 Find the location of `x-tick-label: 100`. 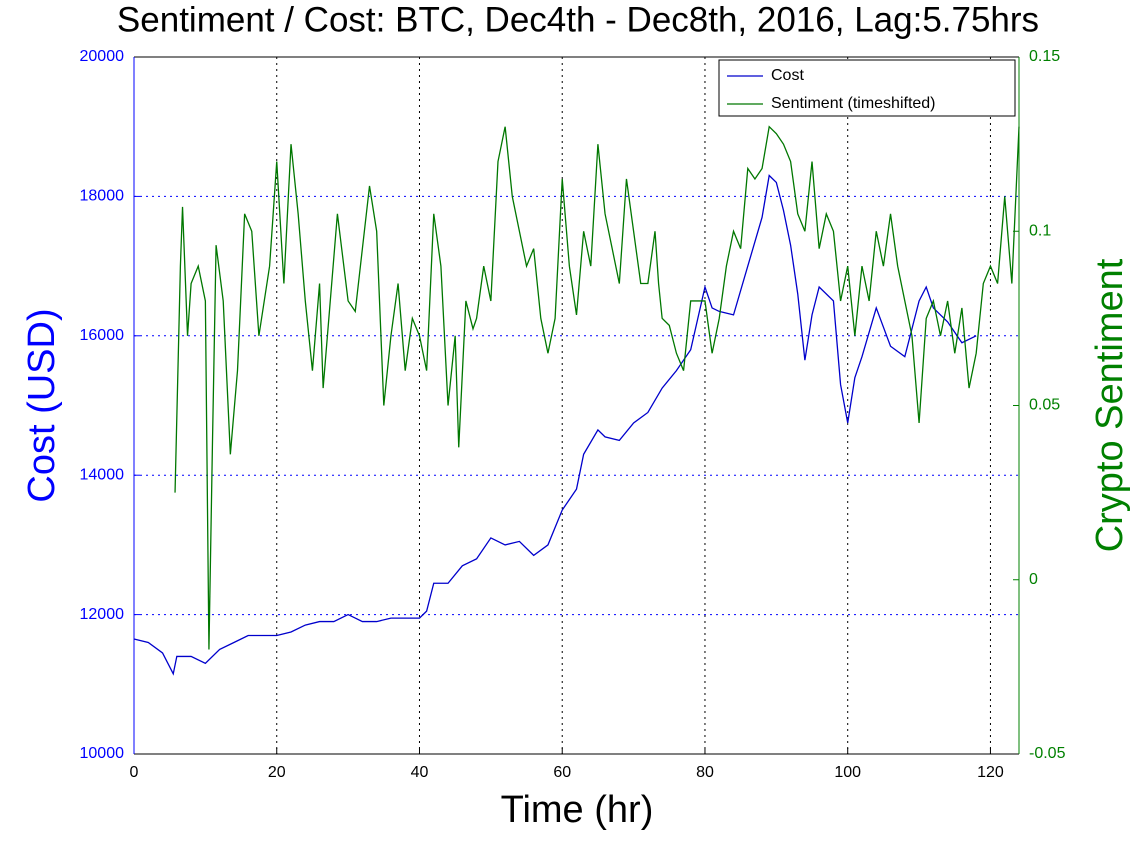

x-tick-label: 100 is located at coordinates (847, 772).